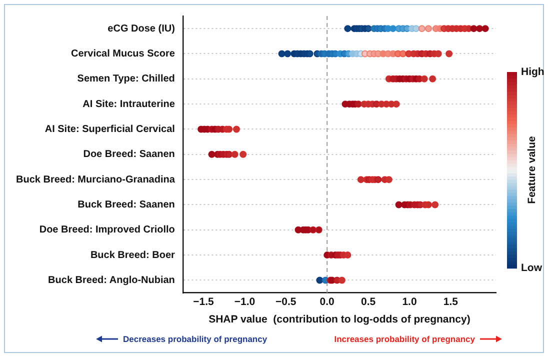 This screenshot has height=359, width=550. Describe the element at coordinates (368, 302) in the screenshot. I see `x-tick-label: 0.5` at that location.